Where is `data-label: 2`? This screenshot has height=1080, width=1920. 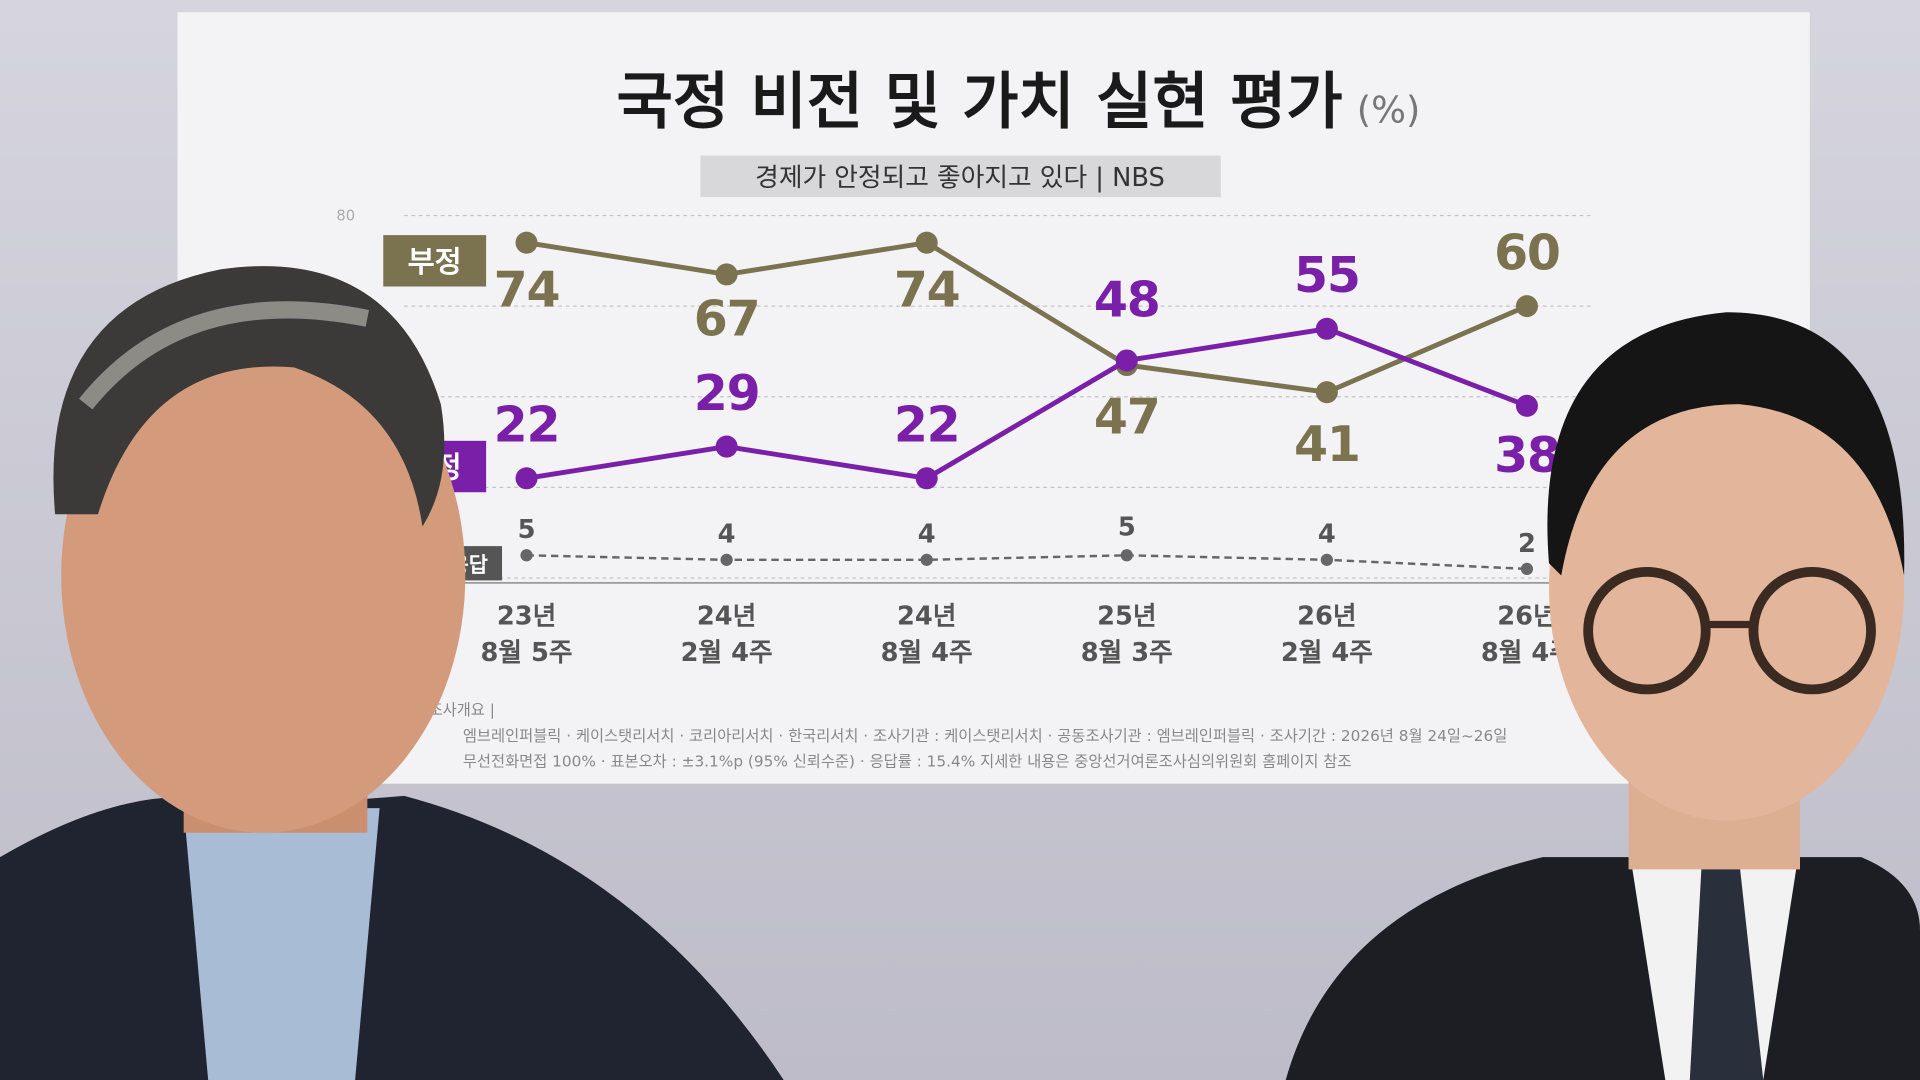
data-label: 2 is located at coordinates (1527, 544).